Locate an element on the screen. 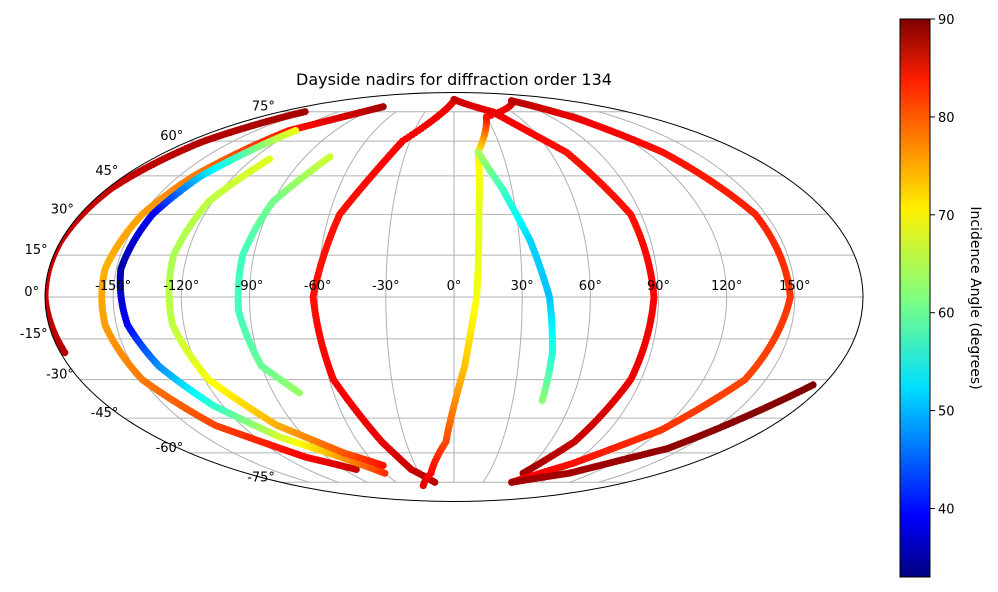 The width and height of the screenshot is (998, 592). colorbar-tick-label: 90 is located at coordinates (946, 20).